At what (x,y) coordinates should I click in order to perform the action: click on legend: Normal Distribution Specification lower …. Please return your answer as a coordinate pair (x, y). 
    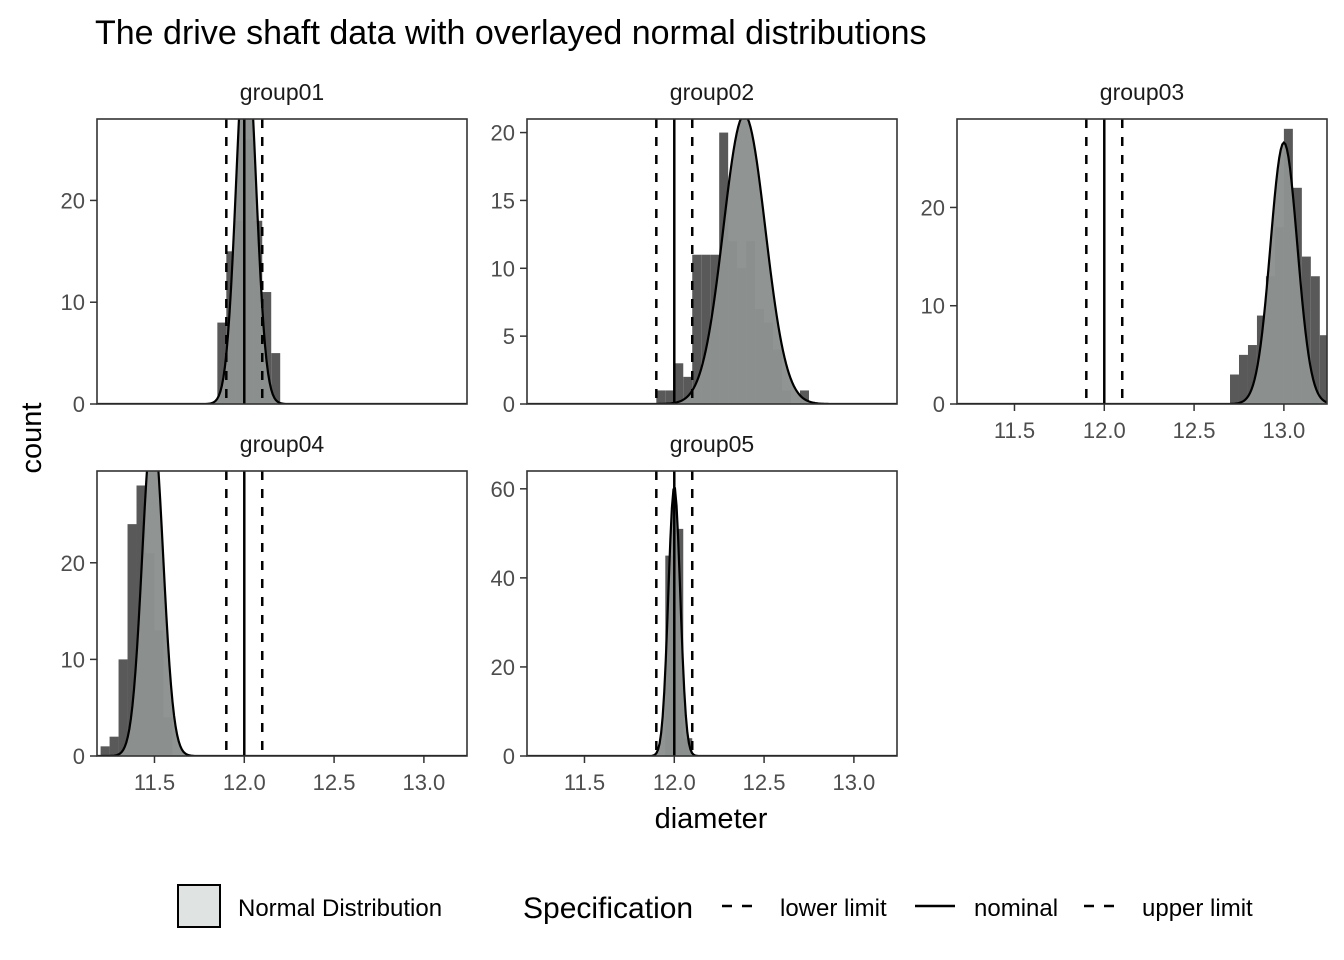
    Looking at the image, I should click on (715, 906).